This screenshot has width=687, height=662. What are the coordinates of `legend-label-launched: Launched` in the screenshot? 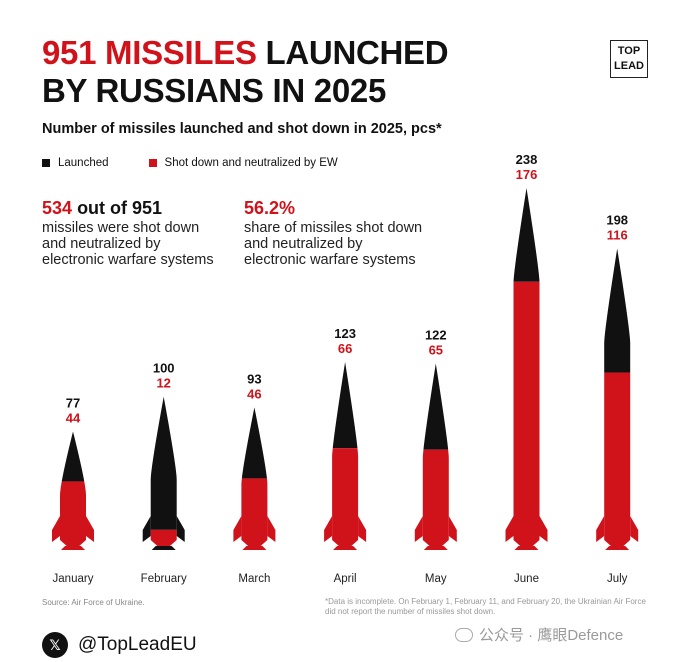 It's located at (83, 163).